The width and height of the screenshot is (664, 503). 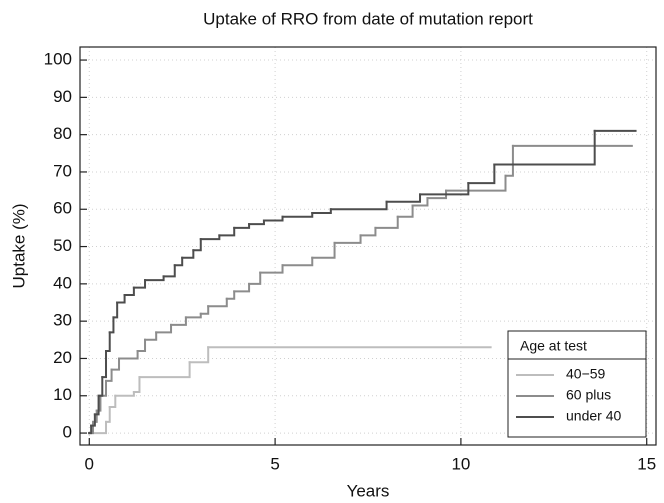 I want to click on x-tick-label: 15, so click(x=646, y=463).